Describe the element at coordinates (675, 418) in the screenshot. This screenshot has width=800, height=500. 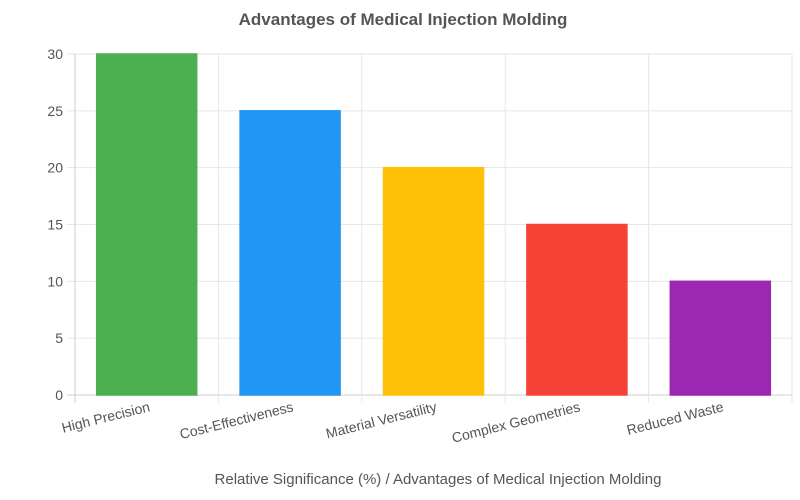
I see `x-category-label: Reduced Waste` at that location.